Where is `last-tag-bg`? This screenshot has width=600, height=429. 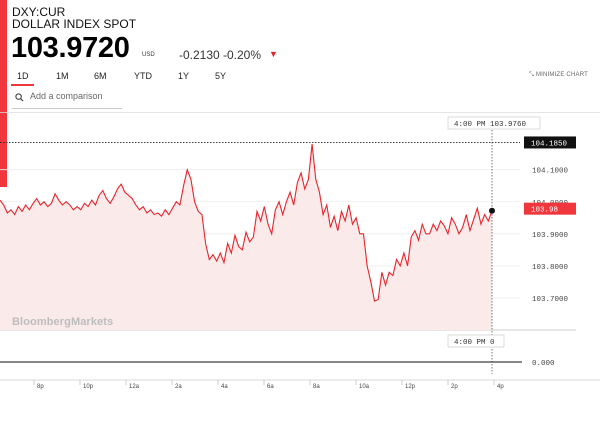
last-tag-bg is located at coordinates (550, 208).